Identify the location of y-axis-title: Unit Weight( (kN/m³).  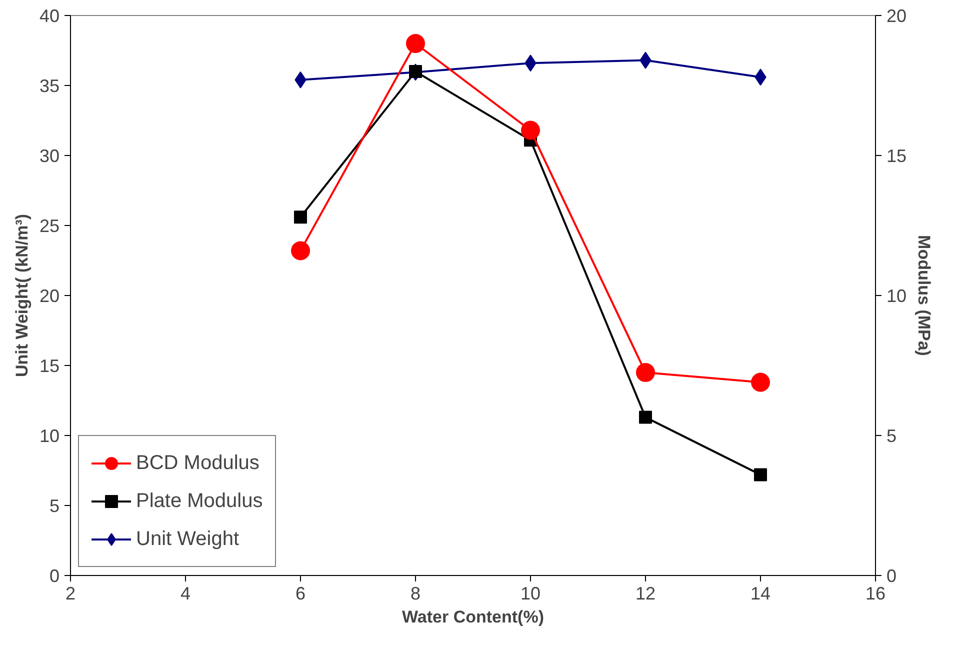
(22, 296).